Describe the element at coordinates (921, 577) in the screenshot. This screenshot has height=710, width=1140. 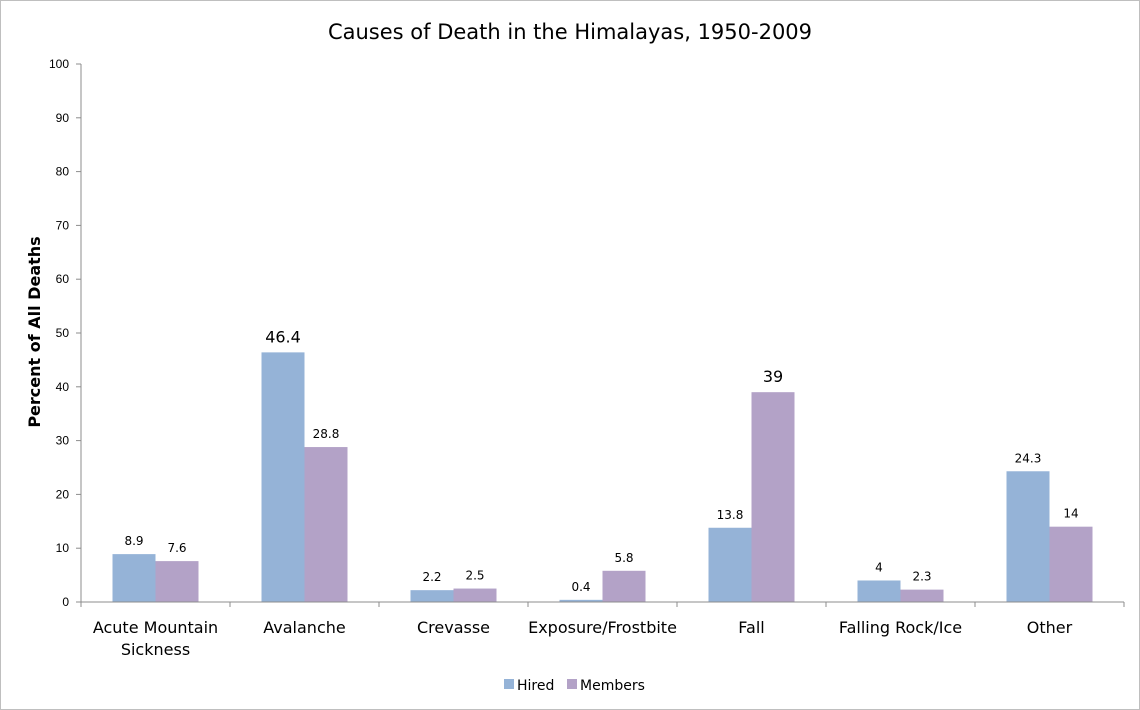
I see `data-label: 2.3` at that location.